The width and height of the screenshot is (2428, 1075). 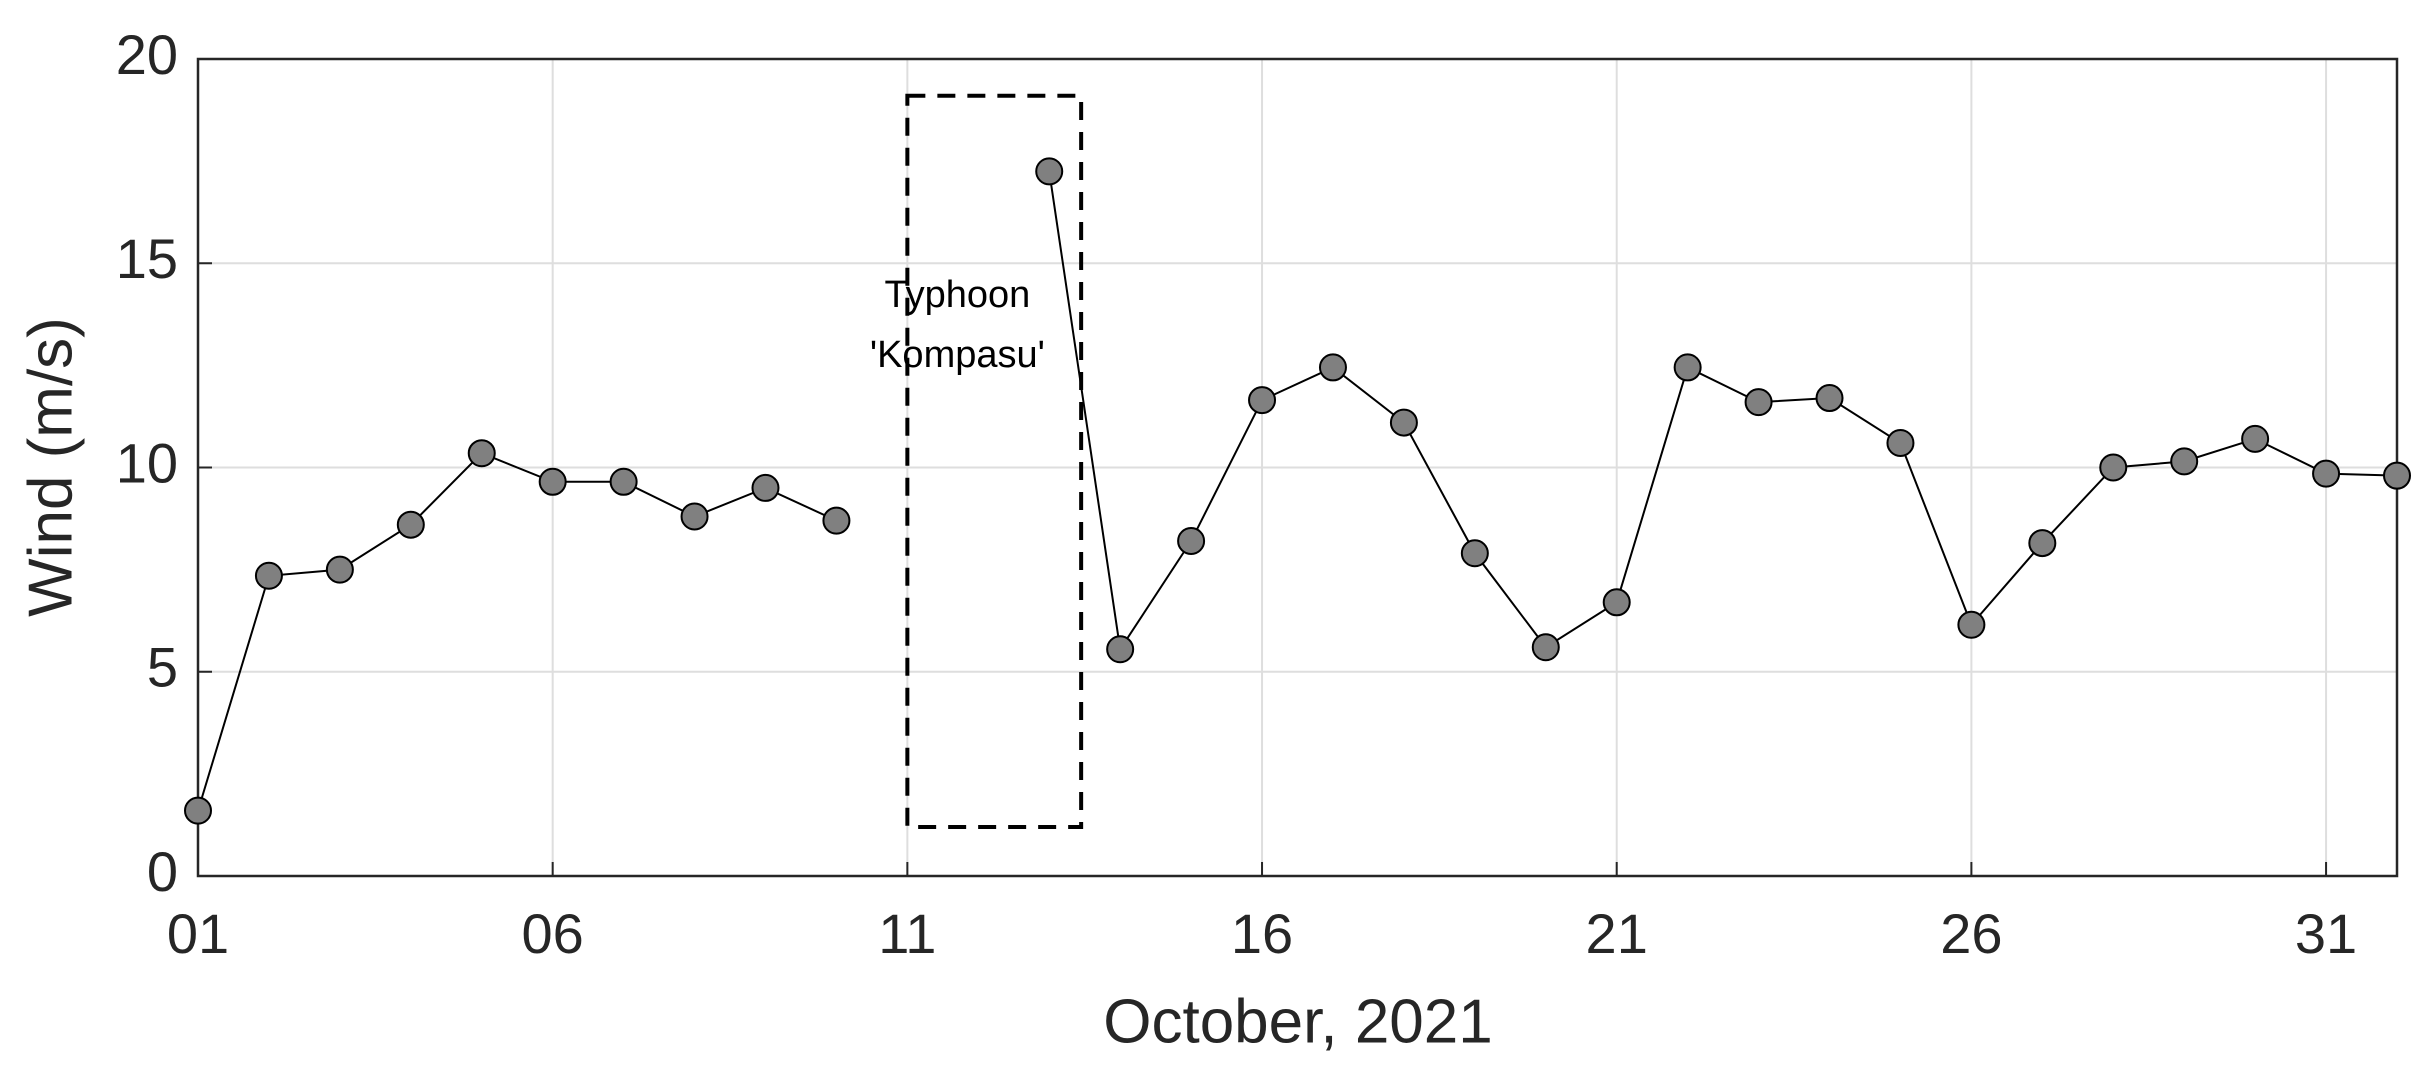 What do you see at coordinates (957, 355) in the screenshot?
I see `annotation: 'Kompasu'` at bounding box center [957, 355].